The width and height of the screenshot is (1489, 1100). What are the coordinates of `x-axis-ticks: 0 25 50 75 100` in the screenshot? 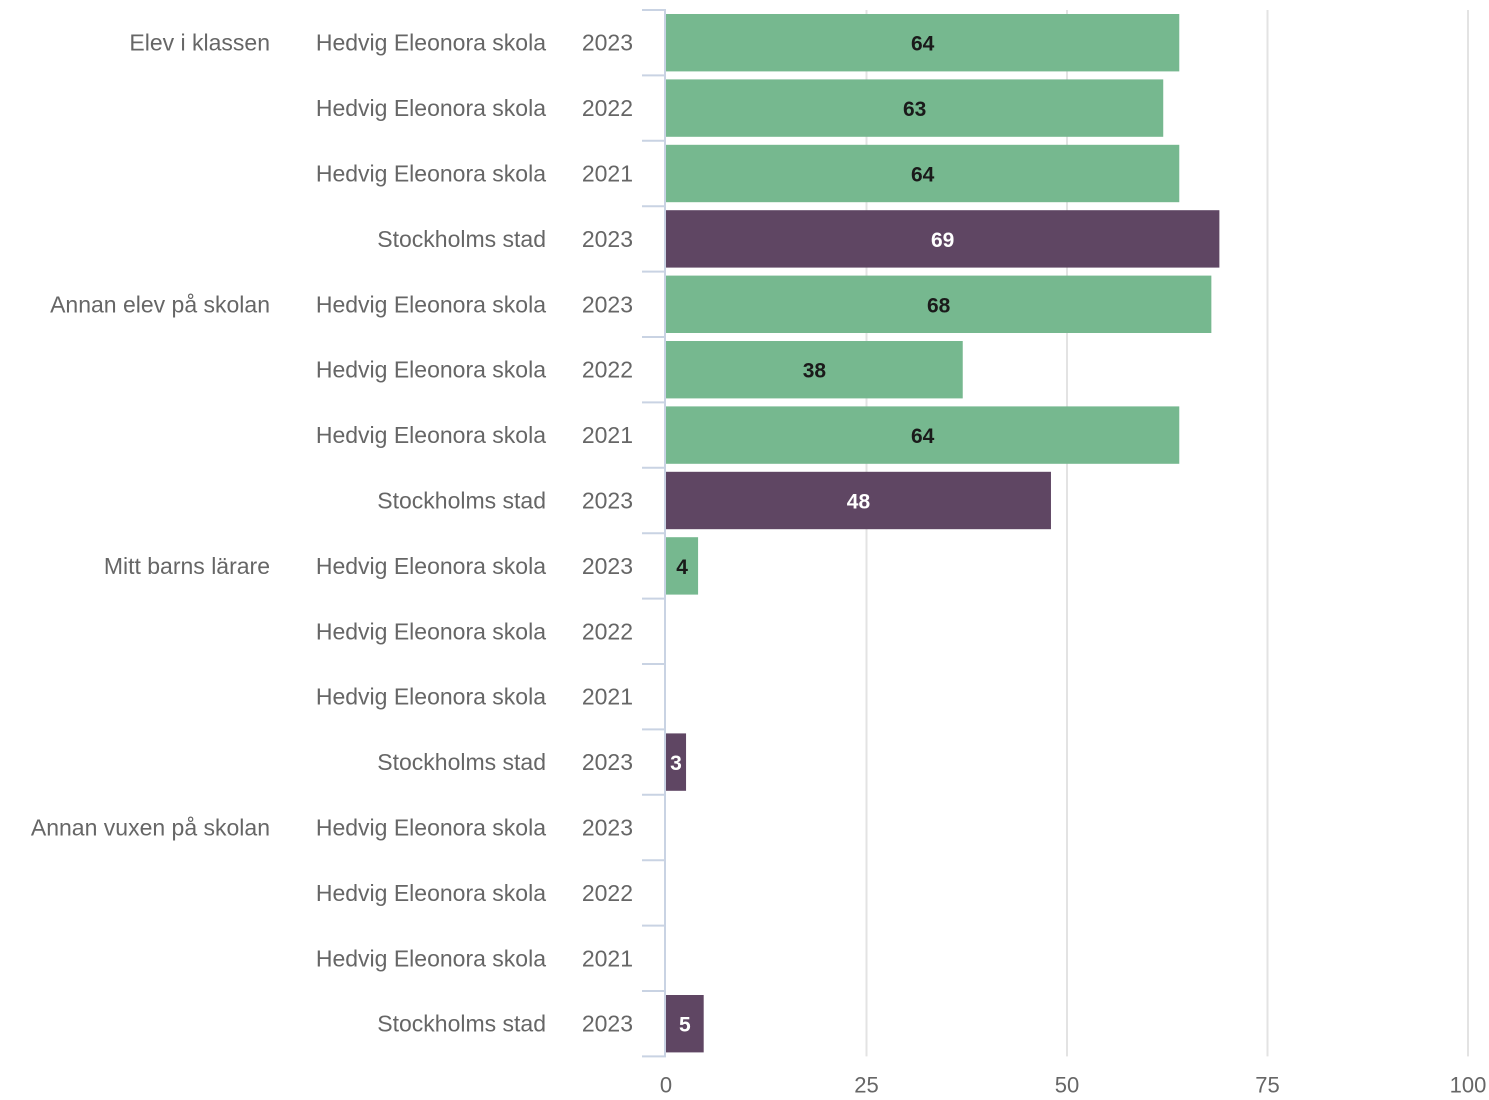 It's located at (1073, 1084).